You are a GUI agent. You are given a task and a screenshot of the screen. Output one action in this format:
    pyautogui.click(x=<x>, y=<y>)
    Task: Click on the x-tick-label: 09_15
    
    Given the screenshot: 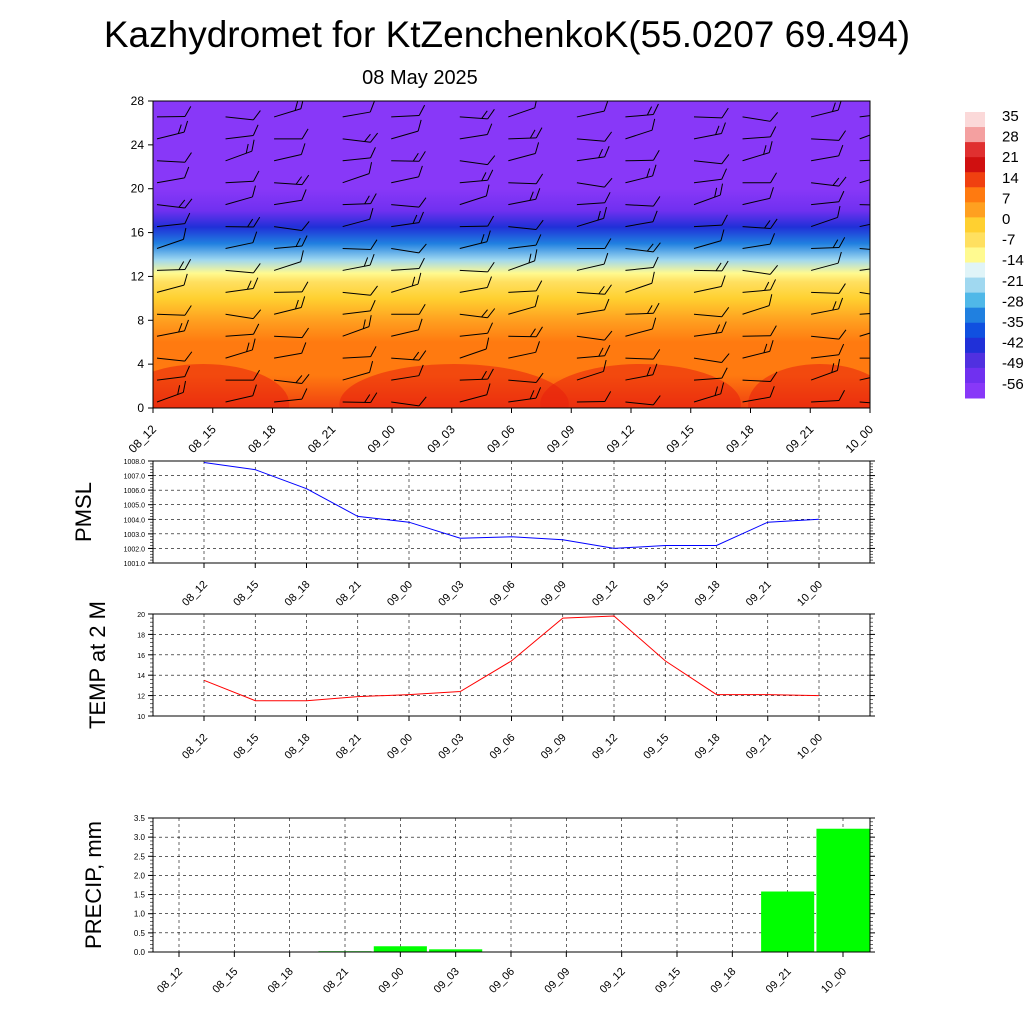 What is the action you would take?
    pyautogui.click(x=656, y=747)
    